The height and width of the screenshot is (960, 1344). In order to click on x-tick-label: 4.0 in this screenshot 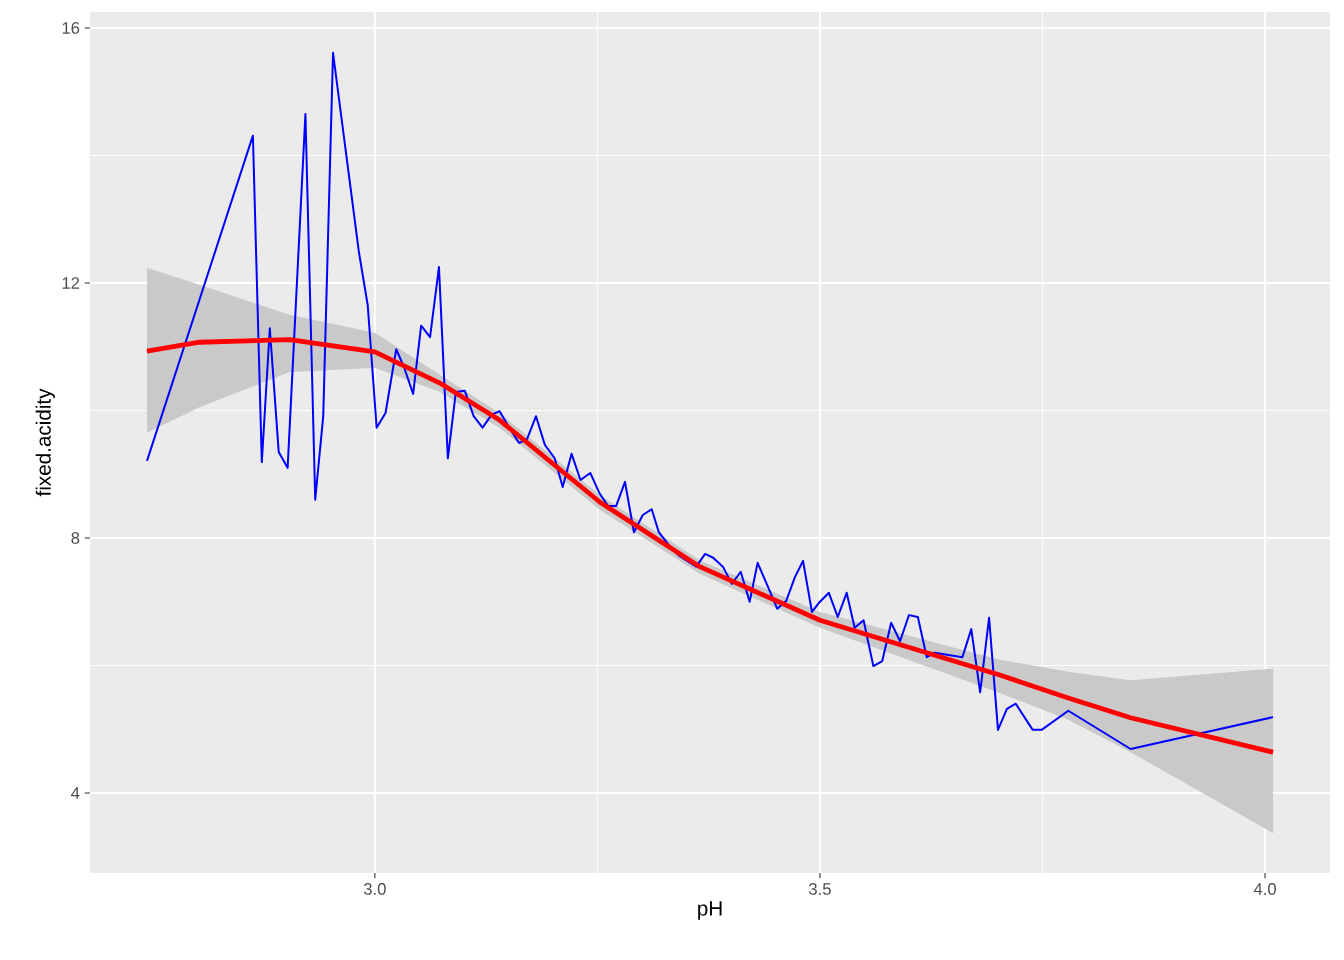, I will do `click(1264, 889)`.